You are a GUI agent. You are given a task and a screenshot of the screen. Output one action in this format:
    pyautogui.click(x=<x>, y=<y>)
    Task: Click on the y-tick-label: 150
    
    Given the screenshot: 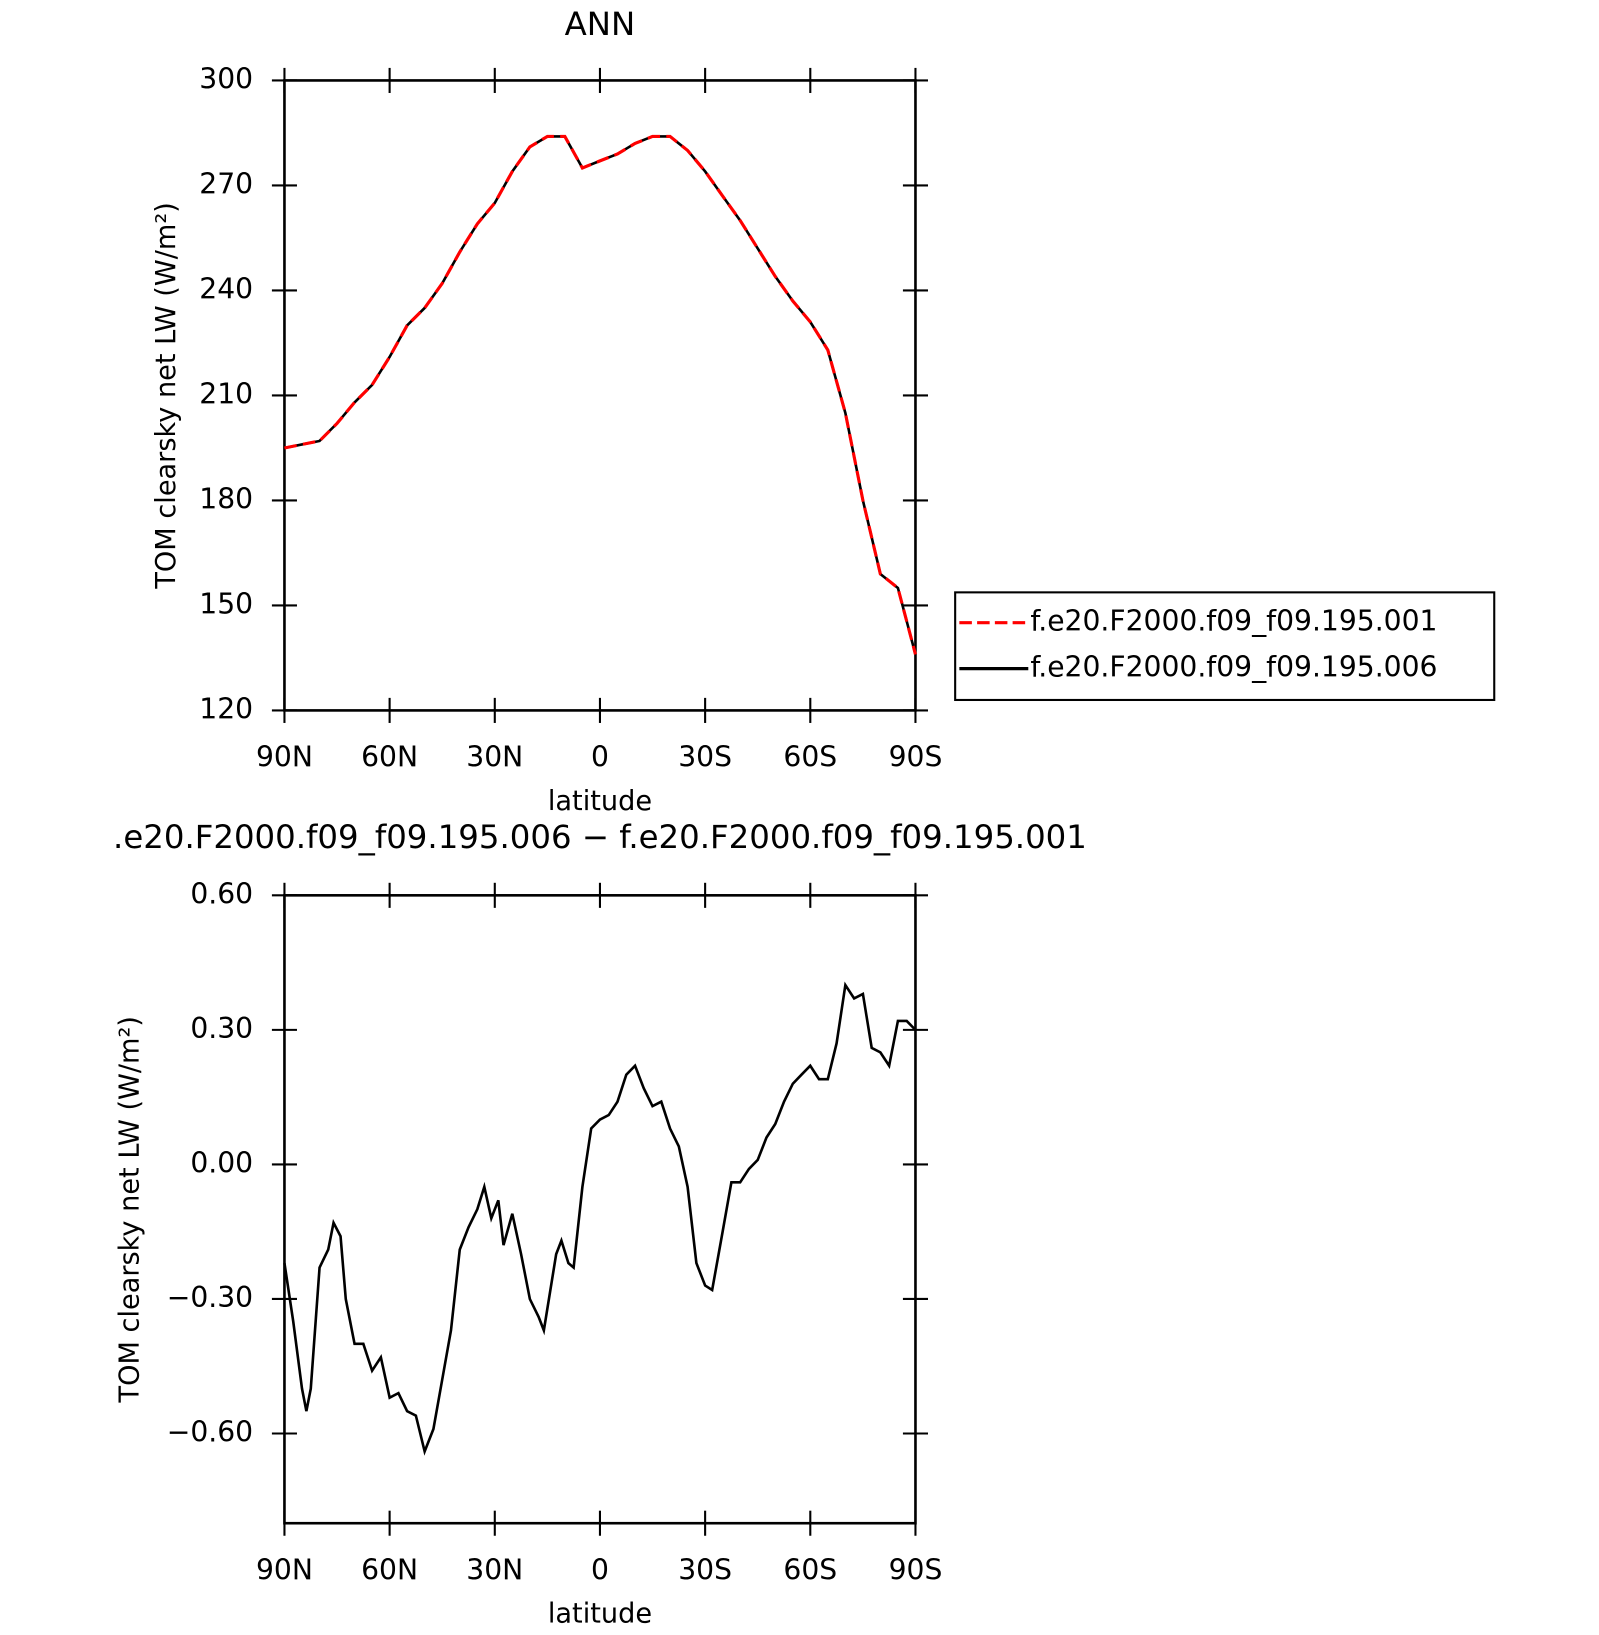 What is the action you would take?
    pyautogui.click(x=226, y=603)
    